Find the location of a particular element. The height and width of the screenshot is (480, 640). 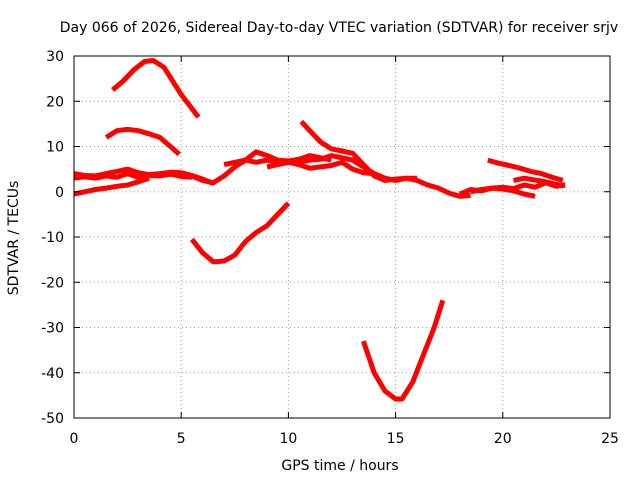

y-tick-label: 0 is located at coordinates (59, 193).